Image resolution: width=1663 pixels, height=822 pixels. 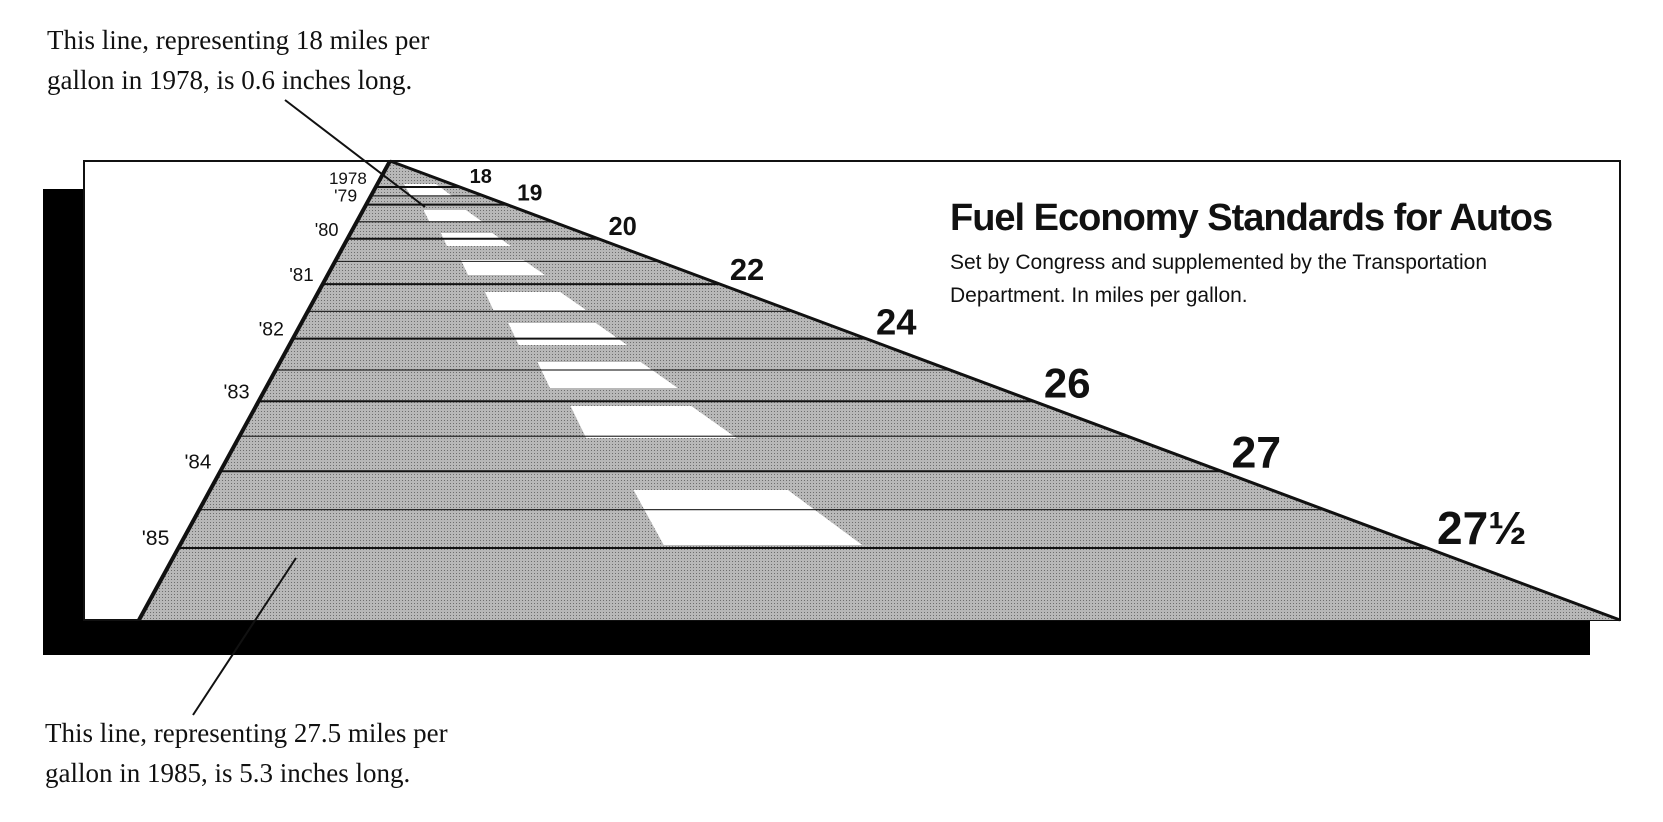 What do you see at coordinates (271, 330) in the screenshot?
I see `year-label-4: '82` at bounding box center [271, 330].